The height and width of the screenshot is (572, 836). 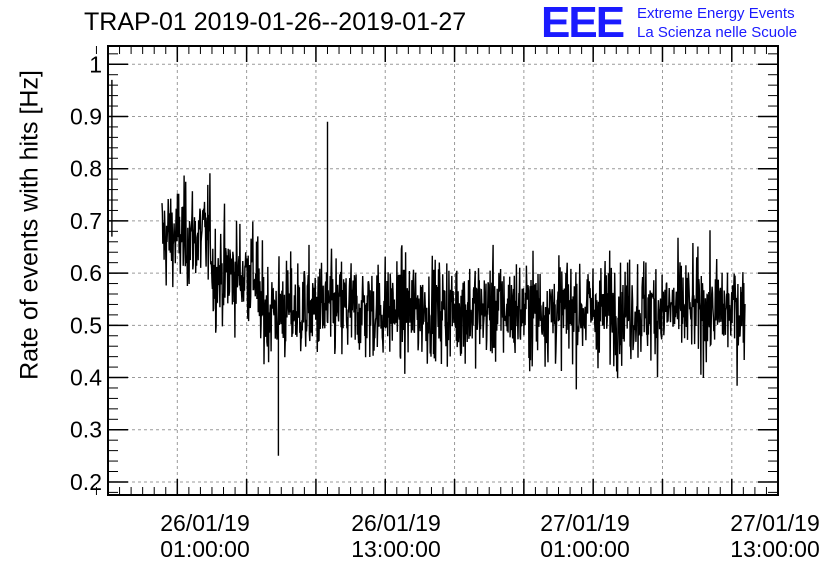 I want to click on eee-logo: EEE, so click(x=583, y=23).